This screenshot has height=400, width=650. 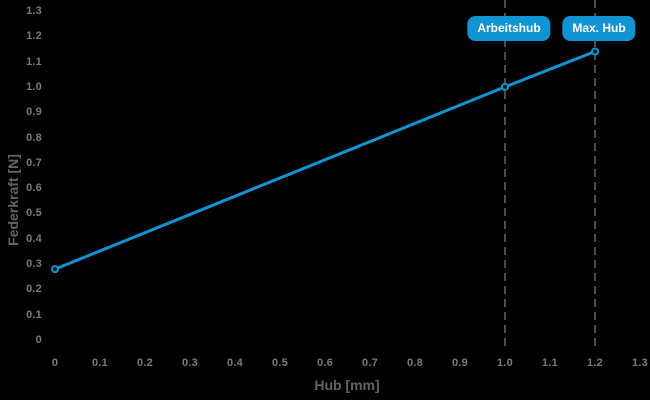 I want to click on y-tick-label: 0, so click(x=38, y=340).